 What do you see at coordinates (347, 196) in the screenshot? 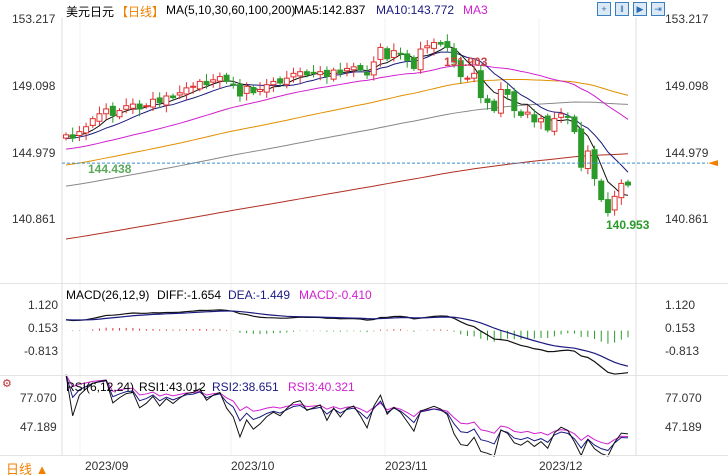
I see `ma200-line` at bounding box center [347, 196].